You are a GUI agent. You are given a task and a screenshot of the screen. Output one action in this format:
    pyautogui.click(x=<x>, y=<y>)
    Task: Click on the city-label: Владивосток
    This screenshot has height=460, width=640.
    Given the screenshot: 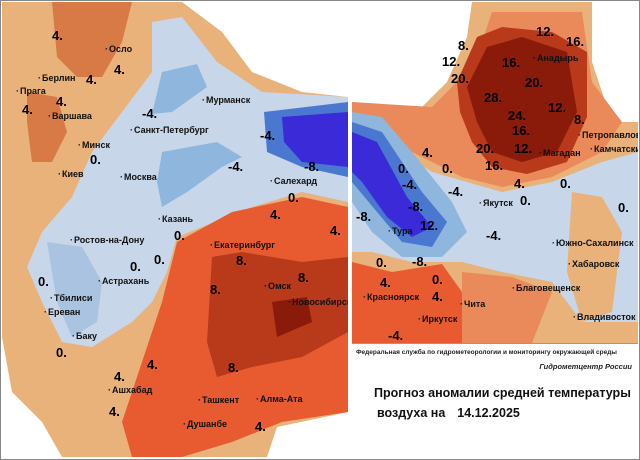 What is the action you would take?
    pyautogui.click(x=604, y=317)
    